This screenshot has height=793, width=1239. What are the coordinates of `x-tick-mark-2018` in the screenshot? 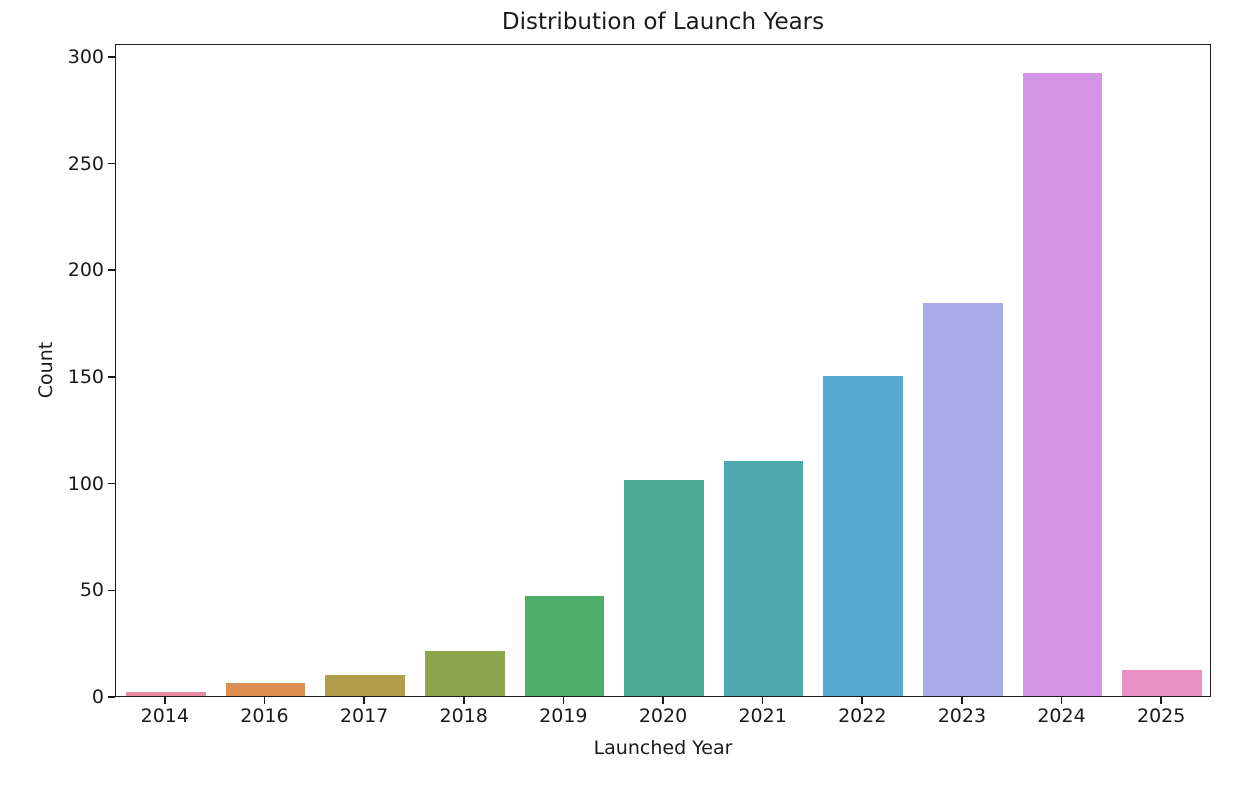 It's located at (463, 700).